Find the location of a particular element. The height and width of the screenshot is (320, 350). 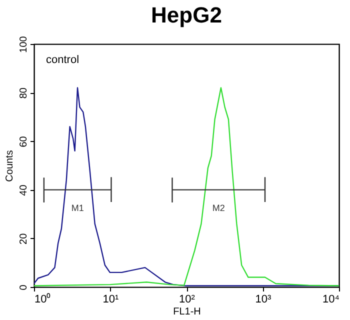

x-tick-label: 10⁴ is located at coordinates (331, 300).